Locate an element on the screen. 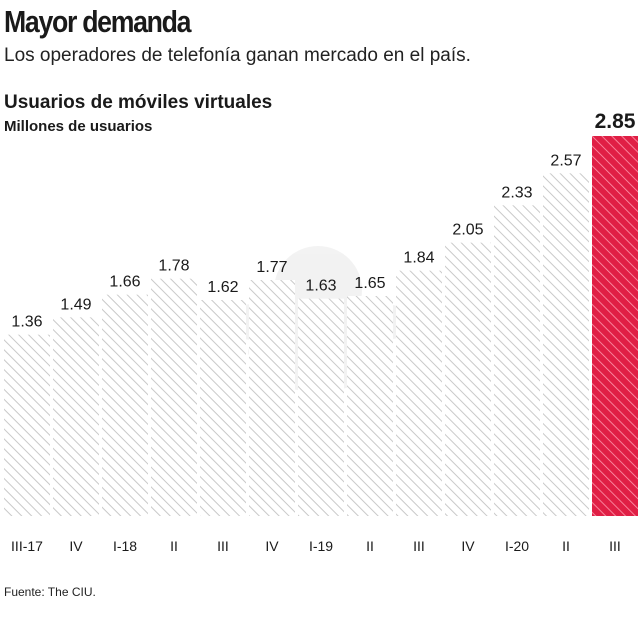 The image size is (644, 620). value-label-13: 2.85 is located at coordinates (615, 121).